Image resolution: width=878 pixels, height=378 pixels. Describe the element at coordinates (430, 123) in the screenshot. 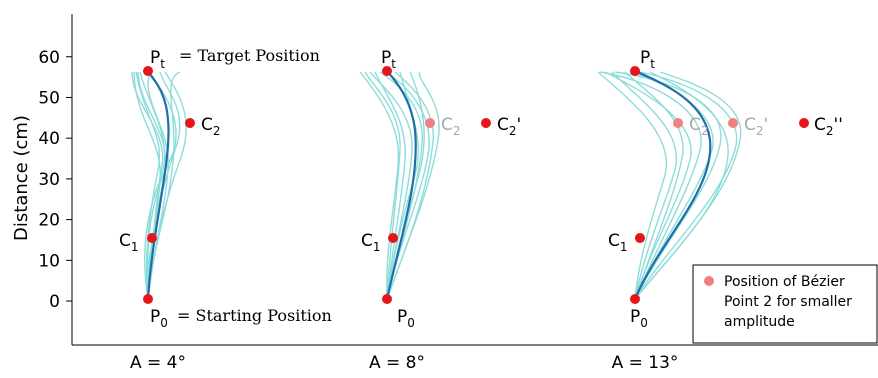

I see `point-c2-faded-8deg` at that location.